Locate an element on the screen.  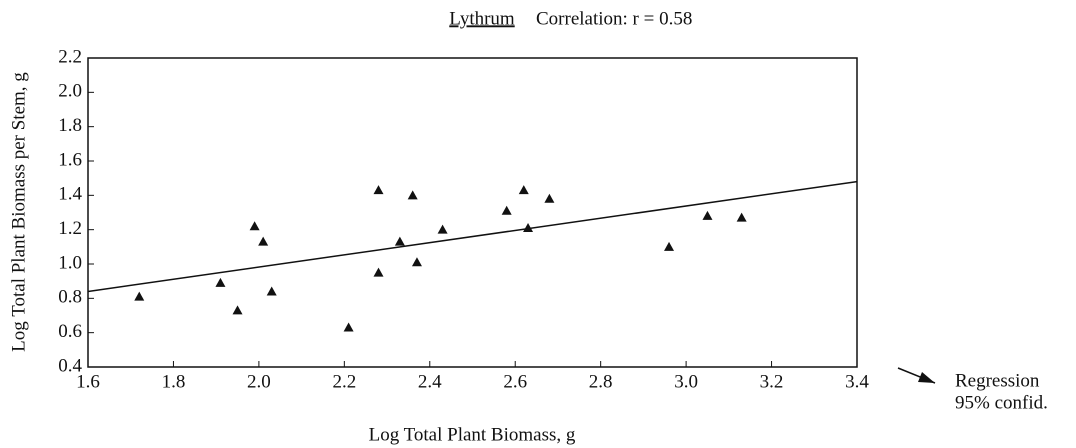
y-tick-label: 1.4 is located at coordinates (70, 194).